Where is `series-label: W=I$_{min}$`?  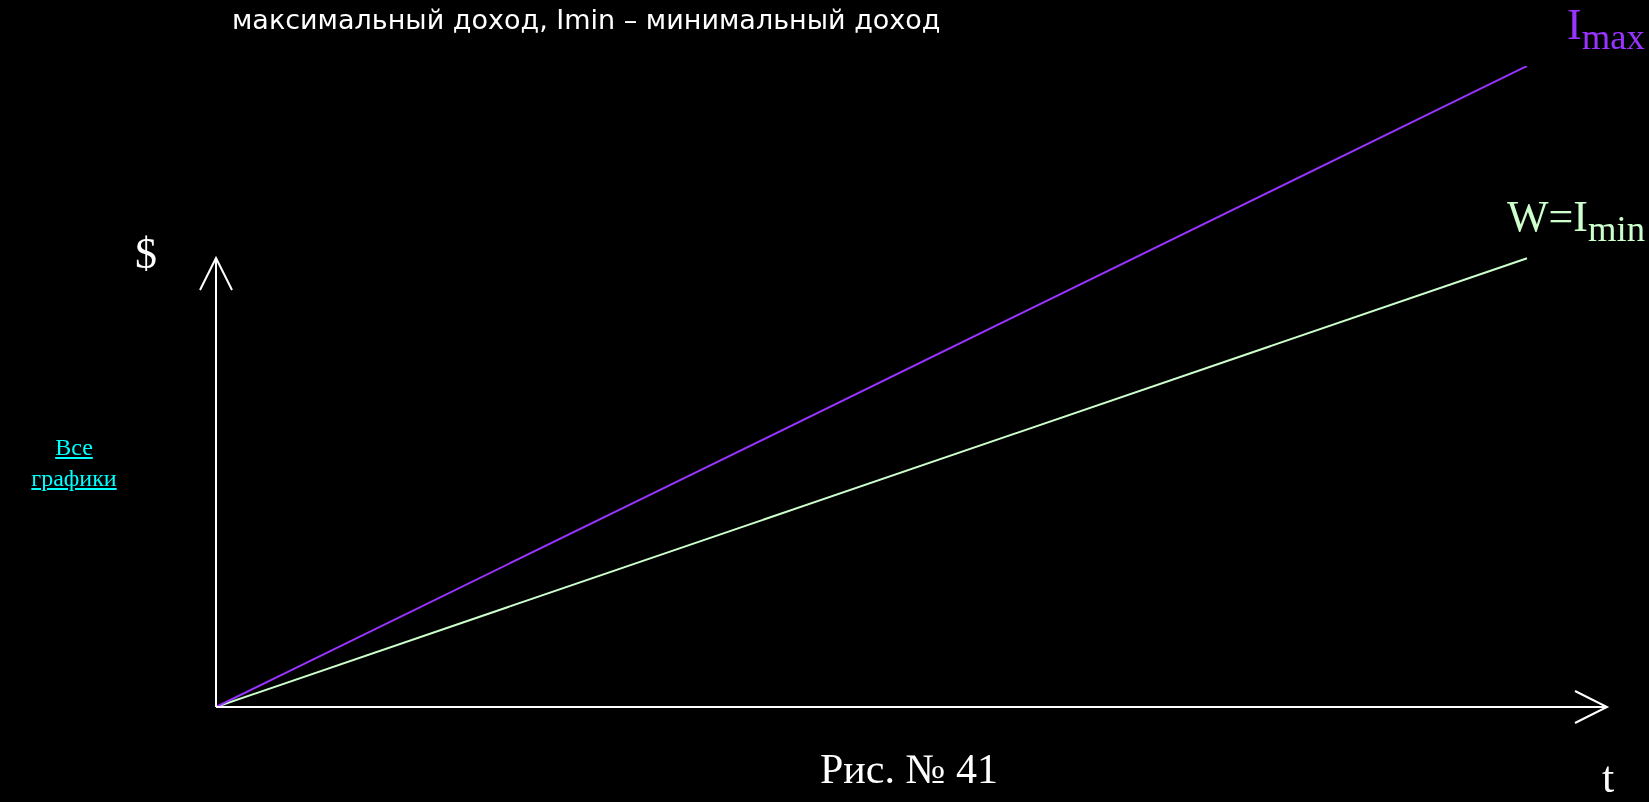
series-label: W=I$_{min}$ is located at coordinates (1576, 221).